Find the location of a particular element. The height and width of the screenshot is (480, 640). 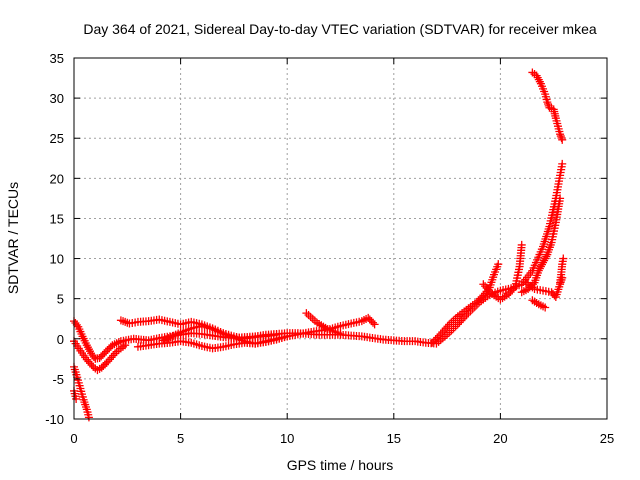

series-trace-k is located at coordinates (541, 245).